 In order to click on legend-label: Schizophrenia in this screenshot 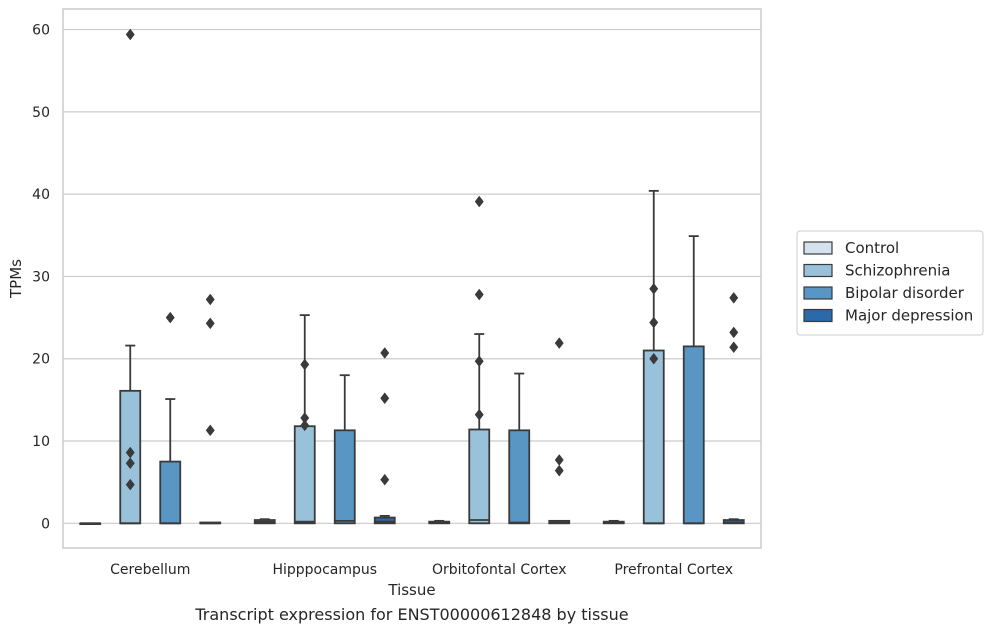, I will do `click(897, 271)`.